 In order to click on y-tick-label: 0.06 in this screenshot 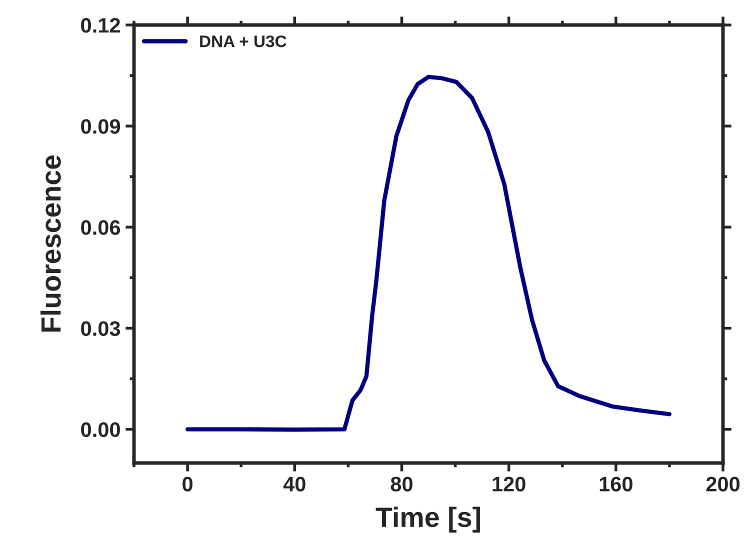, I will do `click(100, 227)`.